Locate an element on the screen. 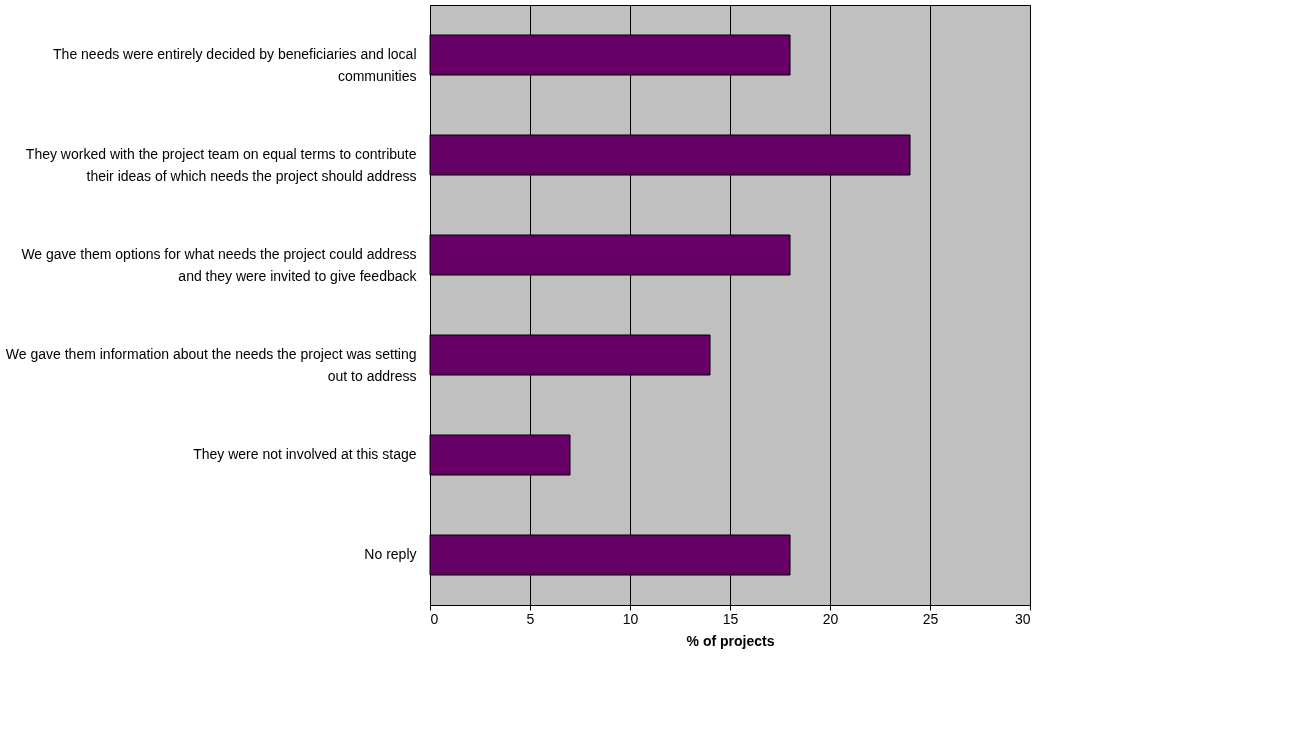 The image size is (1304, 742). x-tick-label: 0 is located at coordinates (434, 618).